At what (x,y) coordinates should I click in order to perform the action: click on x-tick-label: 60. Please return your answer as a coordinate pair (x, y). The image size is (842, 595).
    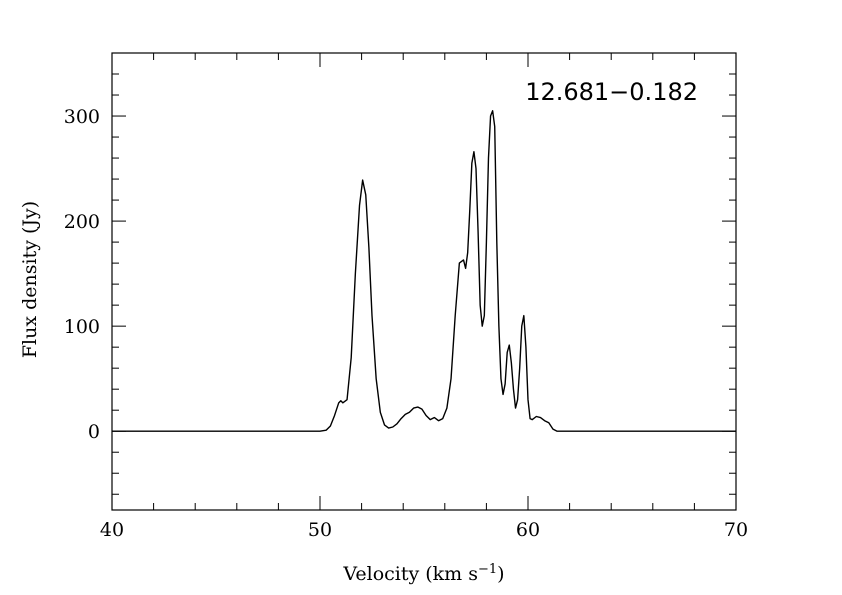
    Looking at the image, I should click on (528, 530).